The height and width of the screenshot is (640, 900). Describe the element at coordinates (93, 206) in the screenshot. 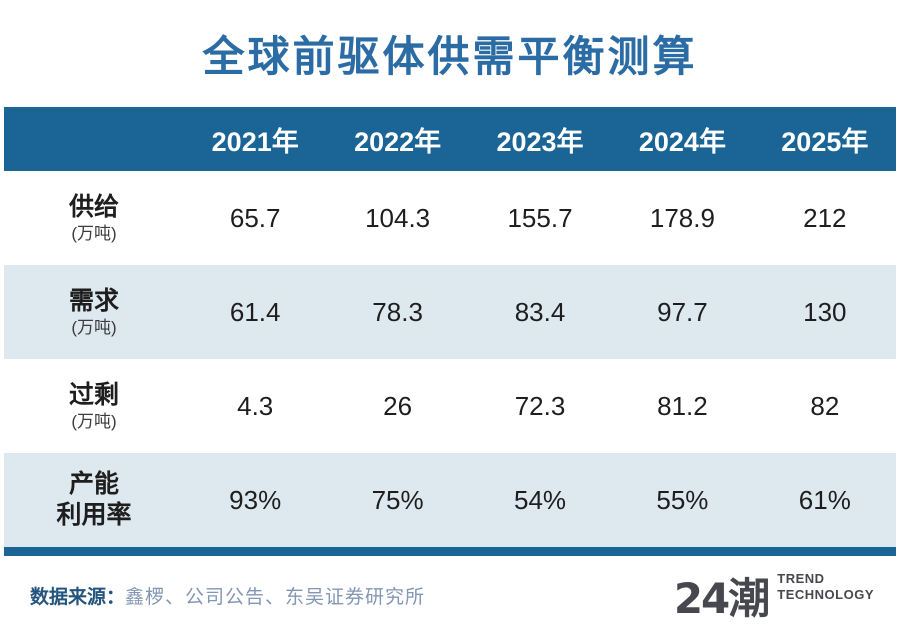

I see `row-label-text: 供给` at that location.